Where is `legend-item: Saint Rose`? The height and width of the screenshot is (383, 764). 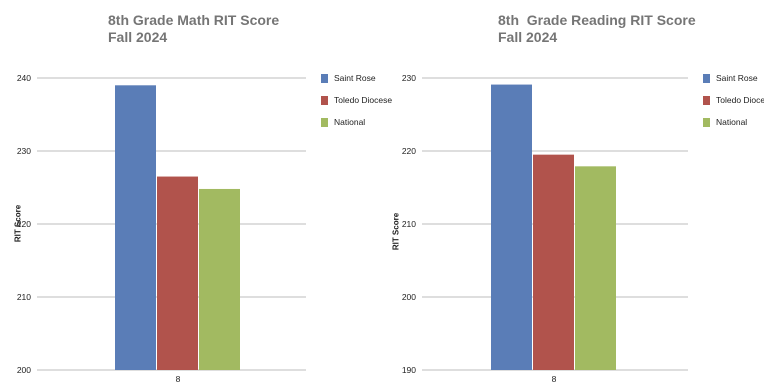 legend-item: Saint Rose is located at coordinates (733, 78).